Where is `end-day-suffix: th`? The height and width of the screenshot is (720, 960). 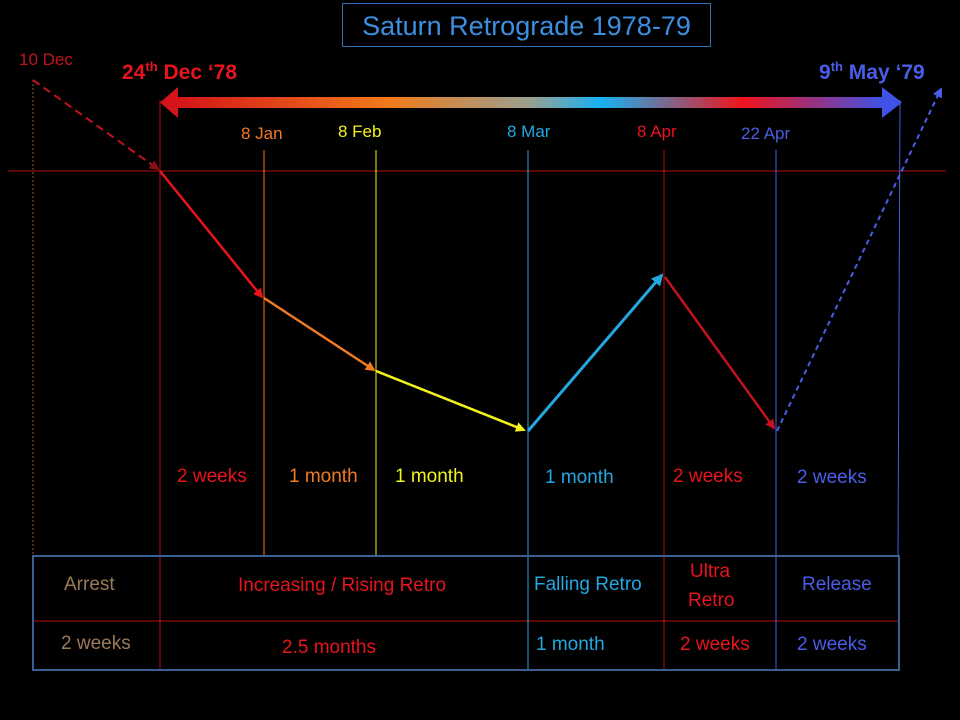
end-day-suffix: th is located at coordinates (836, 66).